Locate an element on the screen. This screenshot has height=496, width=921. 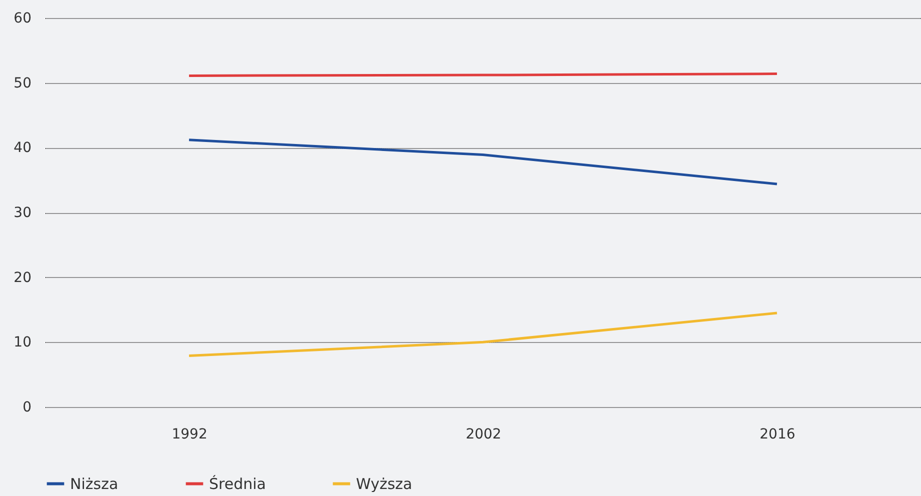
y-tick-label: 30 is located at coordinates (23, 213).